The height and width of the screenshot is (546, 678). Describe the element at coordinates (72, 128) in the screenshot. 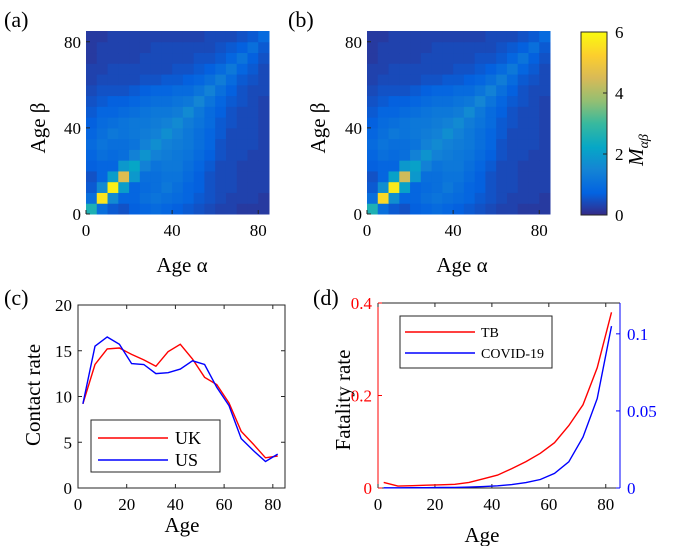

I see `y-tick-label: 40` at that location.